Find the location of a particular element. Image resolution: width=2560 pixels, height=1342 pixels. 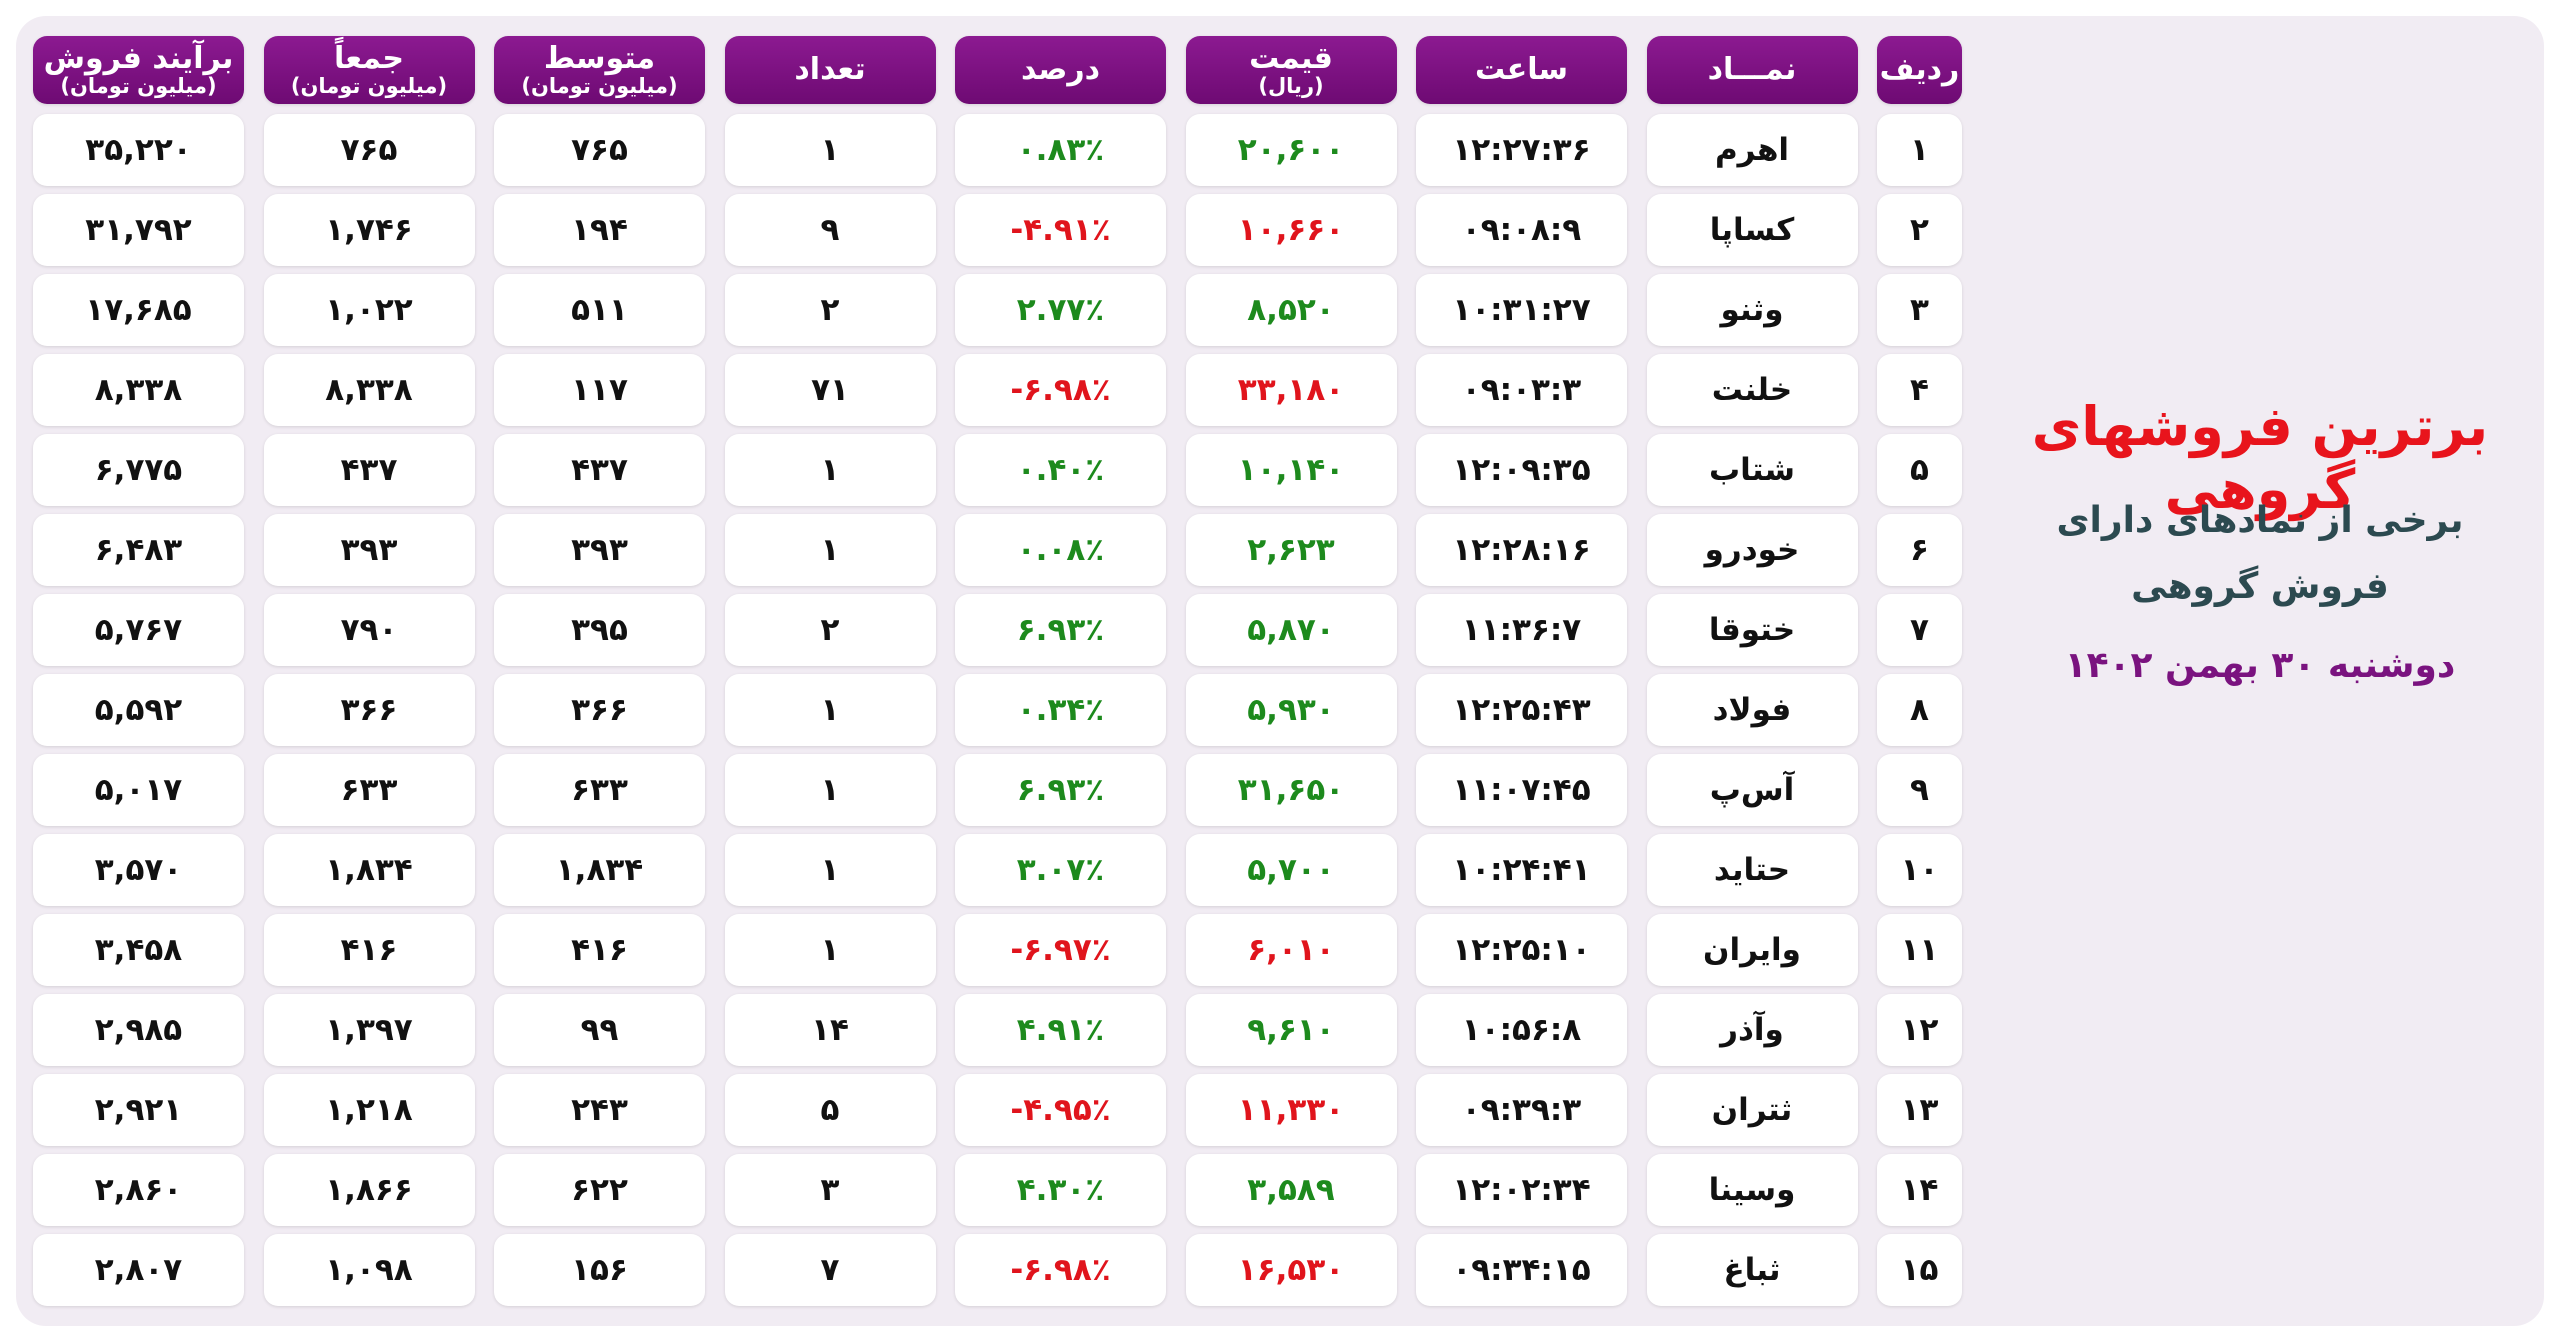

table-cell: ۱,۲۱۸ is located at coordinates (369, 1110).